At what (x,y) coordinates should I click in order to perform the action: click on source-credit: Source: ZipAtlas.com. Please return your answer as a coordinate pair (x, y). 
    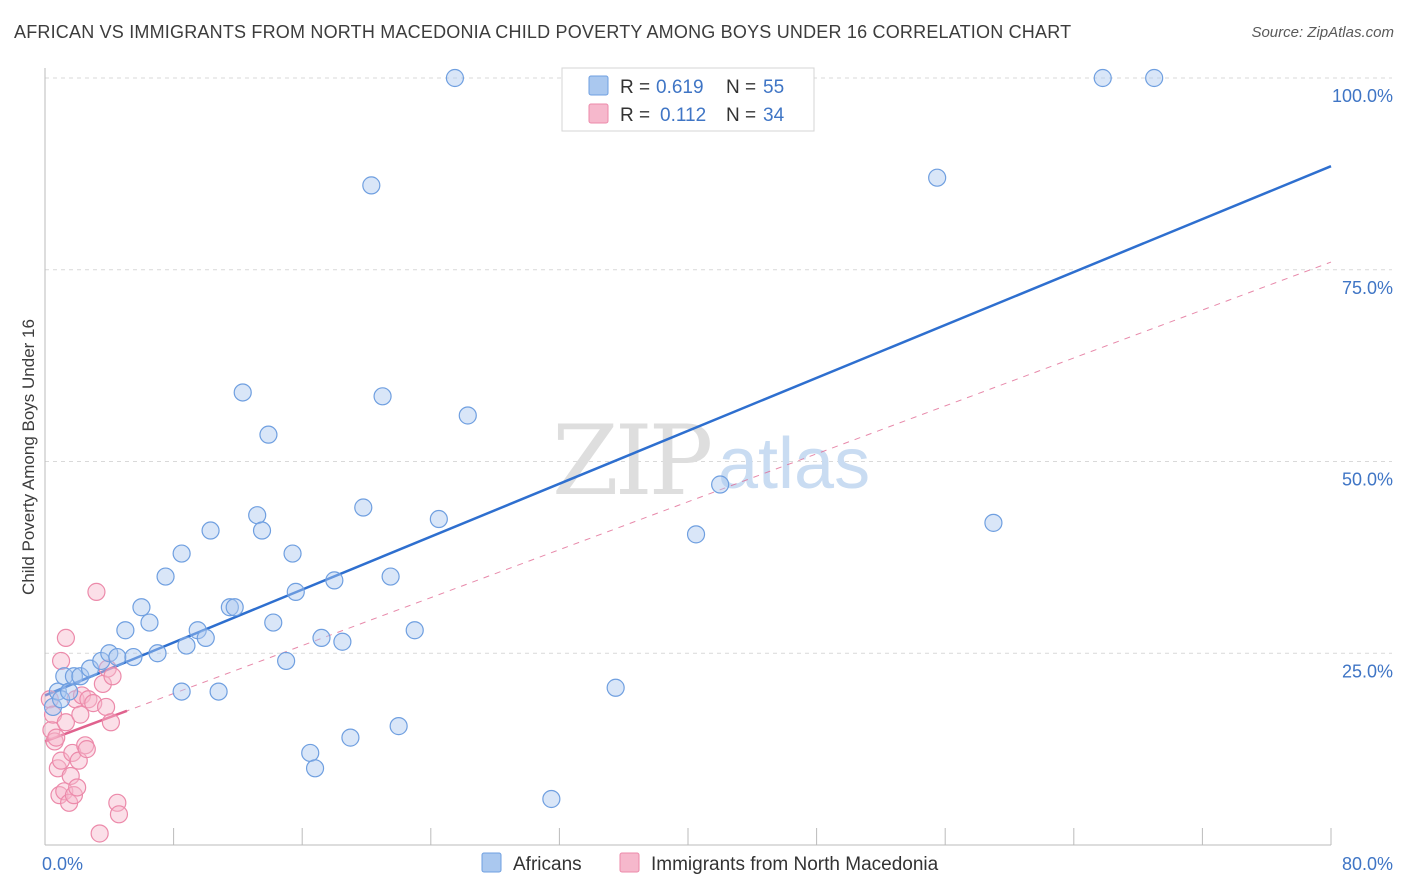
    Looking at the image, I should click on (1322, 32).